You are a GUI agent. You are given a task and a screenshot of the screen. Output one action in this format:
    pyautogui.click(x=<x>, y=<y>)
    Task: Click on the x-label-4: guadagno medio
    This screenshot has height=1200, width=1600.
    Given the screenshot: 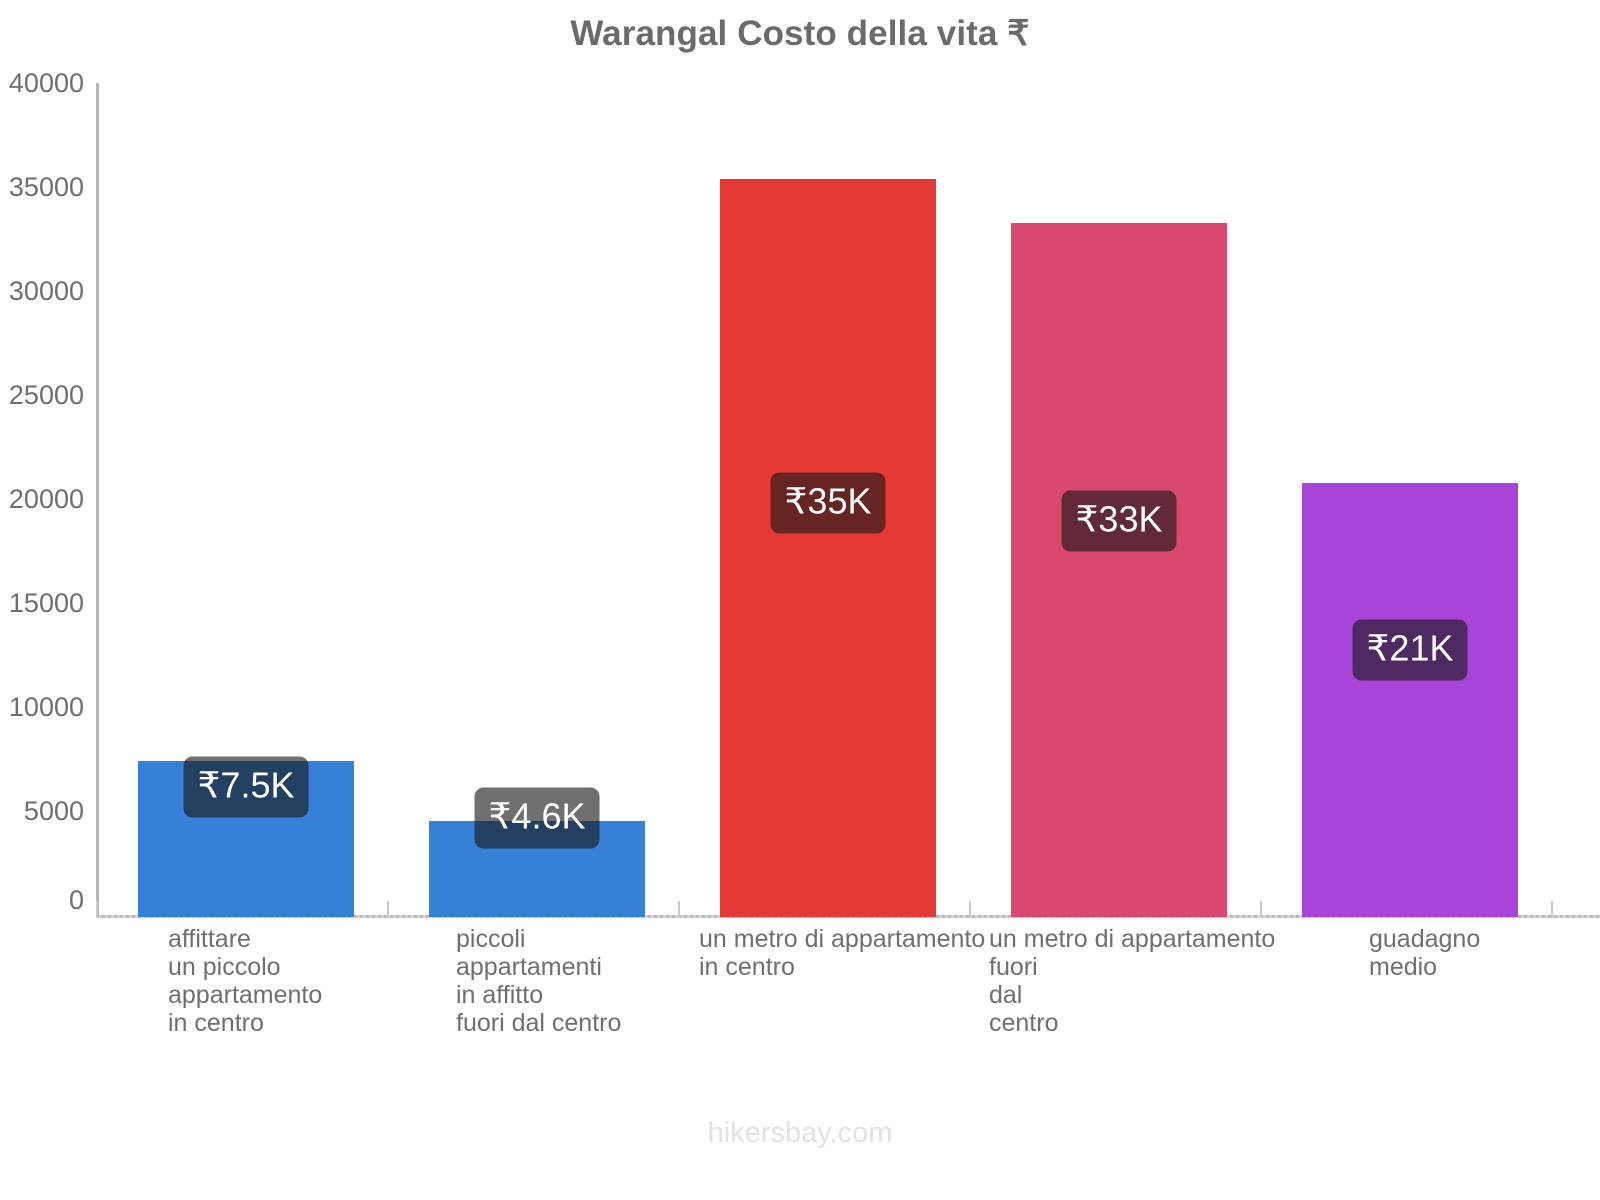 What is the action you would take?
    pyautogui.click(x=1425, y=953)
    